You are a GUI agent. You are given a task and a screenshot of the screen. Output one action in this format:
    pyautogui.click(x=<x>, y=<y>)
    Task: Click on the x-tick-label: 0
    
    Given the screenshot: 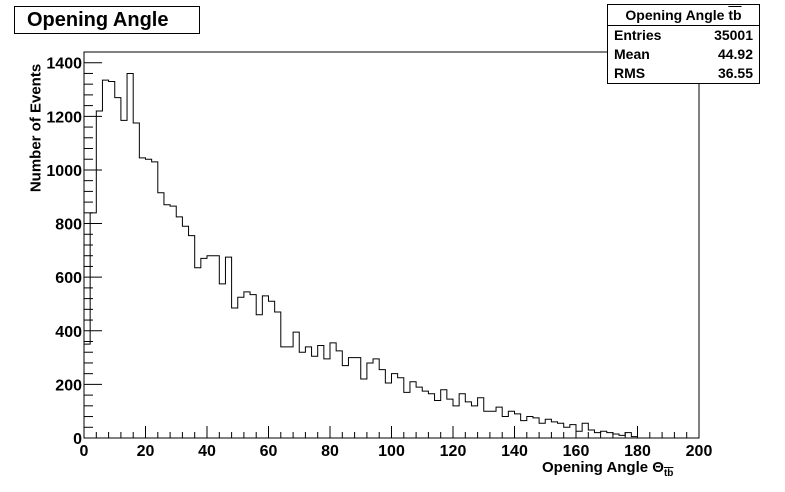 What is the action you would take?
    pyautogui.click(x=84, y=451)
    